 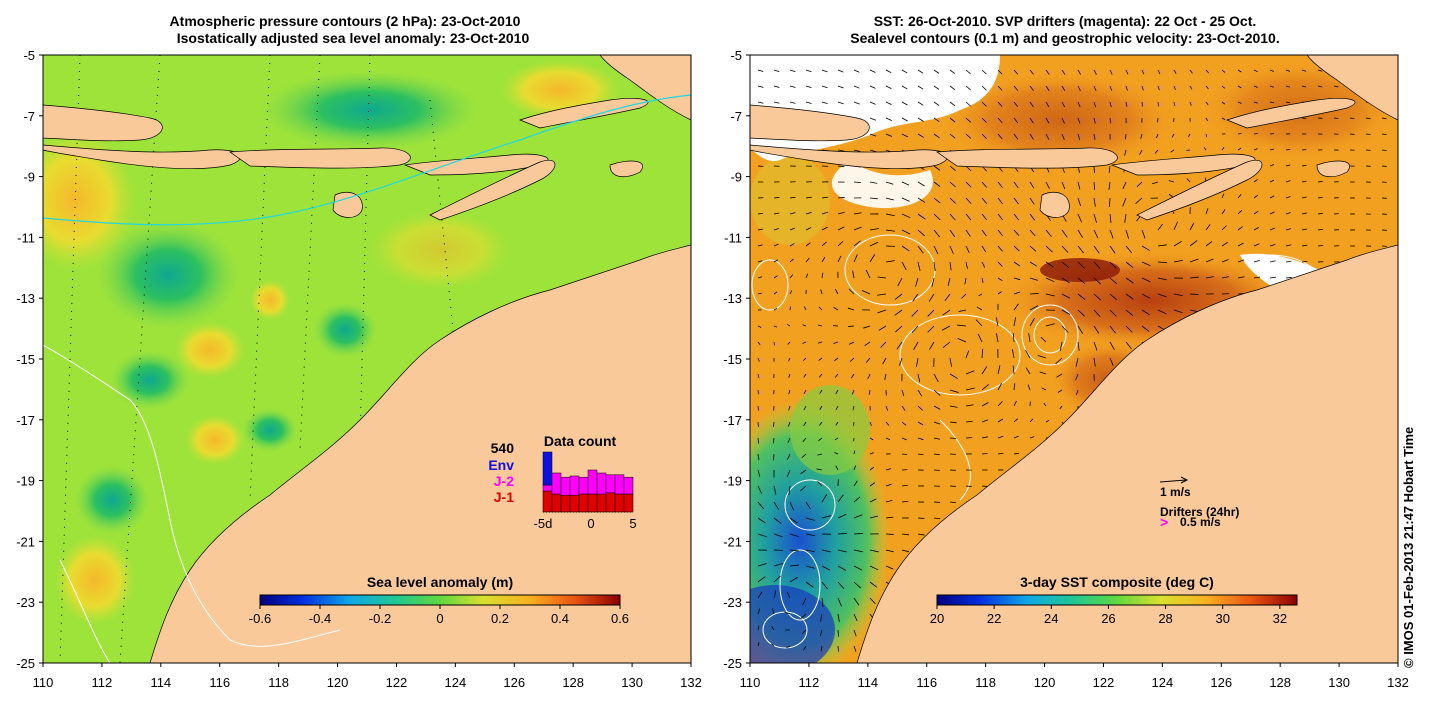 I want to click on lon-tick-label: 116, so click(x=219, y=682).